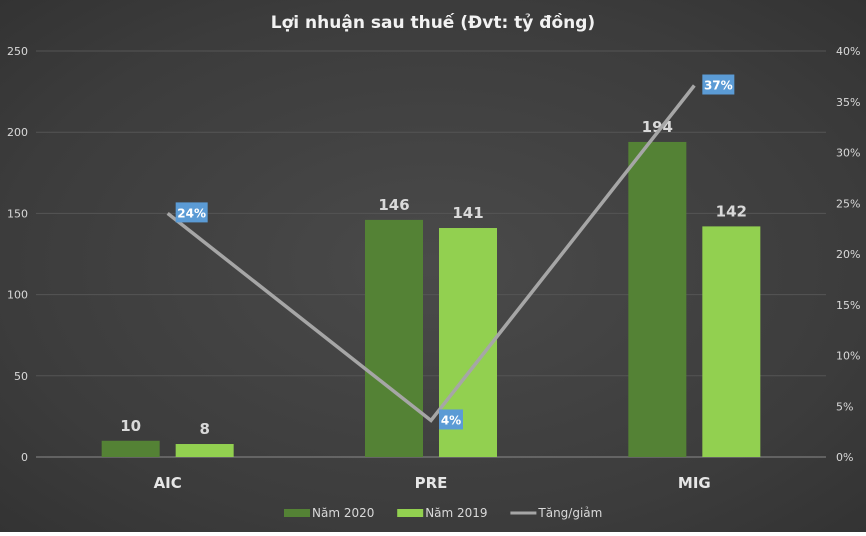 The height and width of the screenshot is (536, 866). Describe the element at coordinates (343, 513) in the screenshot. I see `legend-label: Năm 2020` at that location.